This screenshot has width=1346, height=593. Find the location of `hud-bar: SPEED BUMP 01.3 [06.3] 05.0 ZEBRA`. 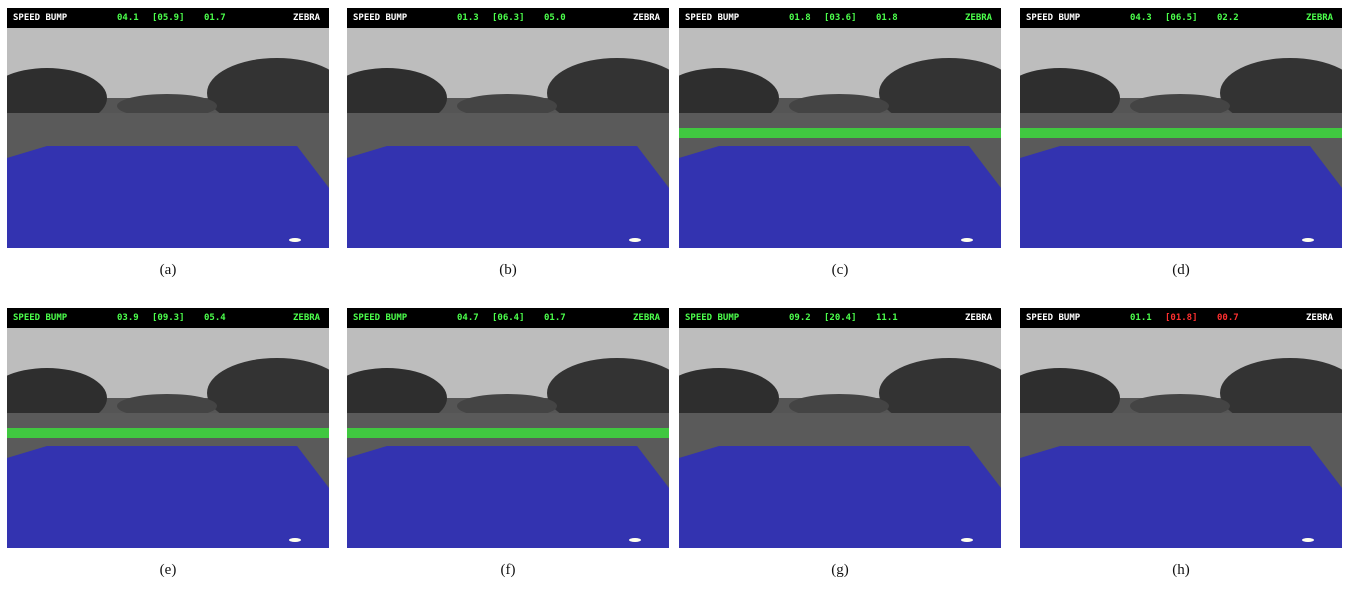

hud-bar: SPEED BUMP 01.3 [06.3] 05.0 ZEBRA is located at coordinates (508, 18).